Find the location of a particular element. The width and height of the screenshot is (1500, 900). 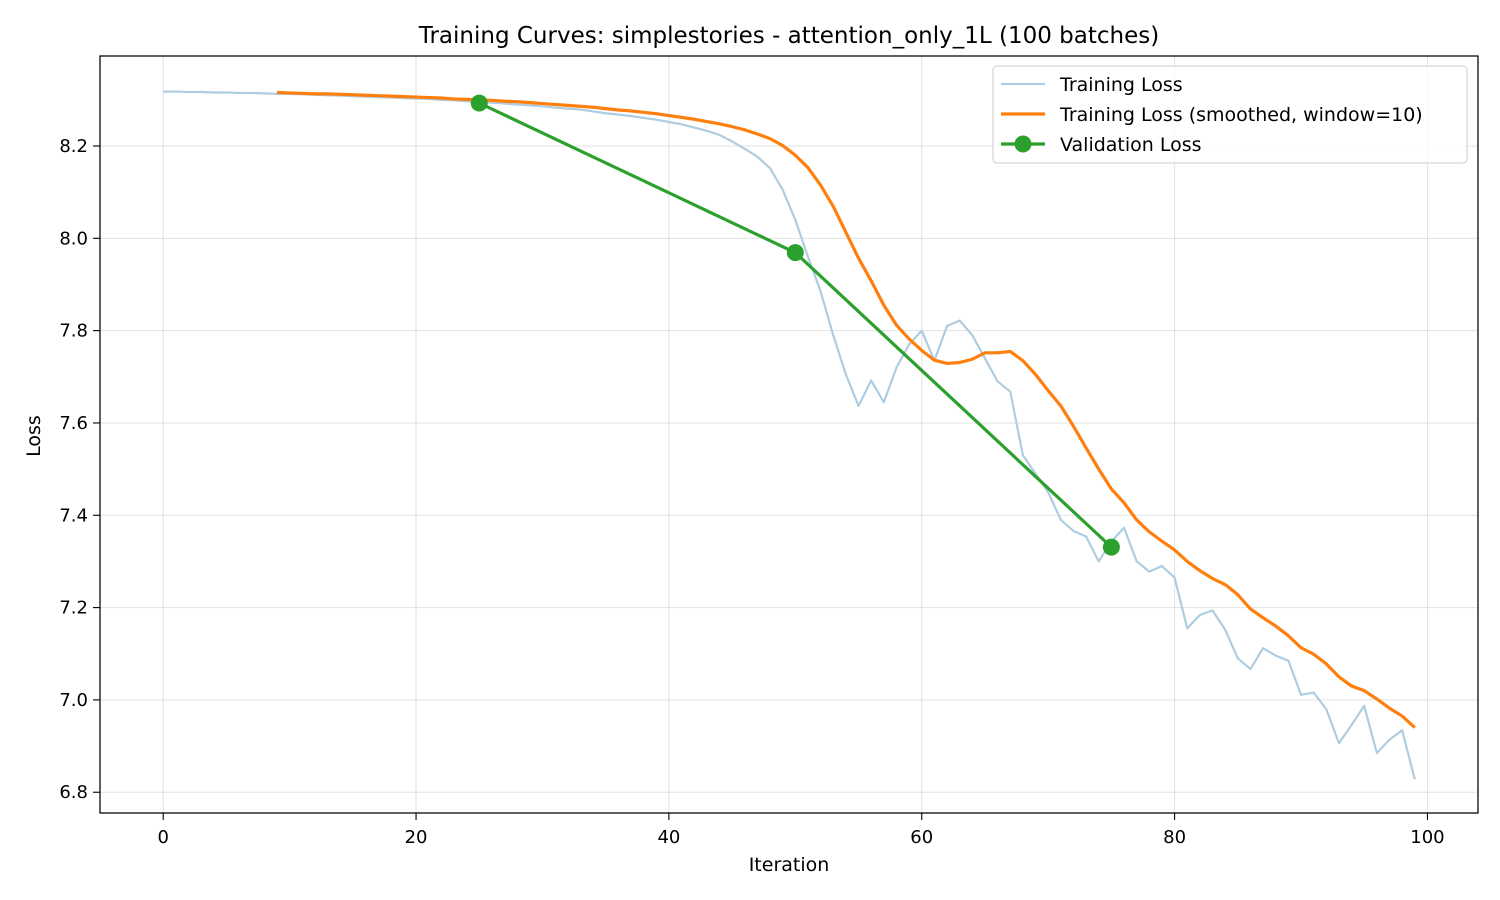

x-tick-label: 60 is located at coordinates (921, 837).